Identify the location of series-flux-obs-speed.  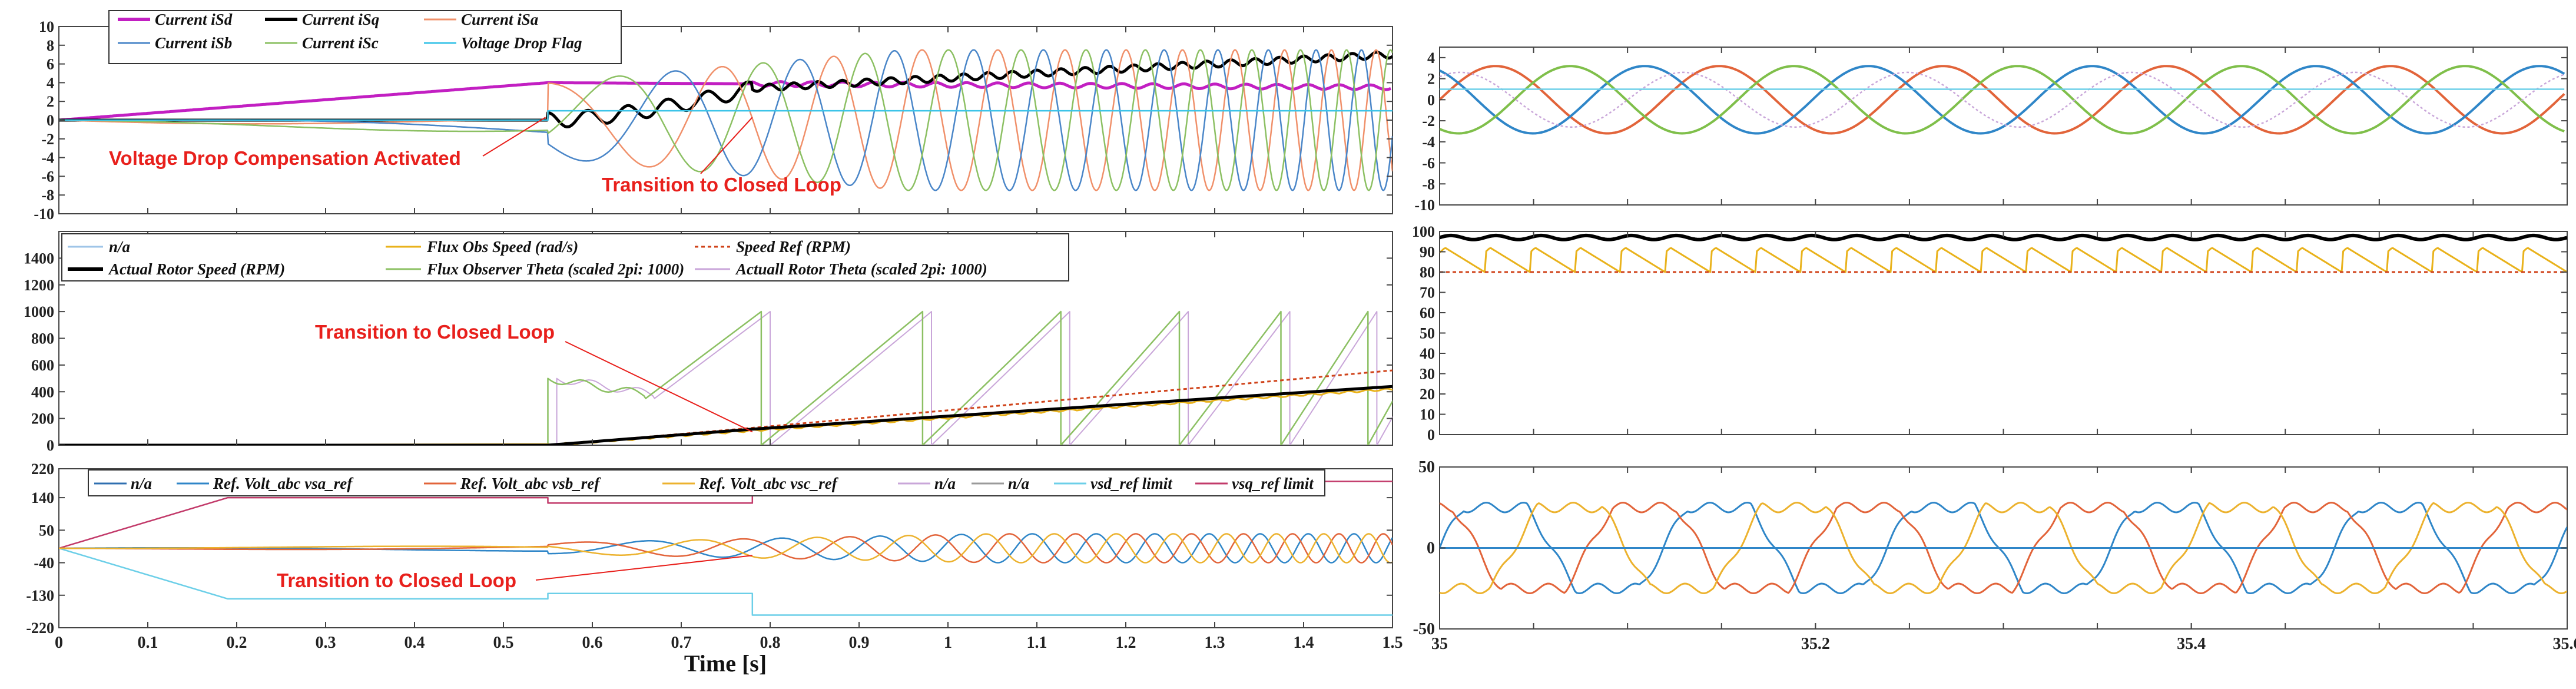
(2003, 260).